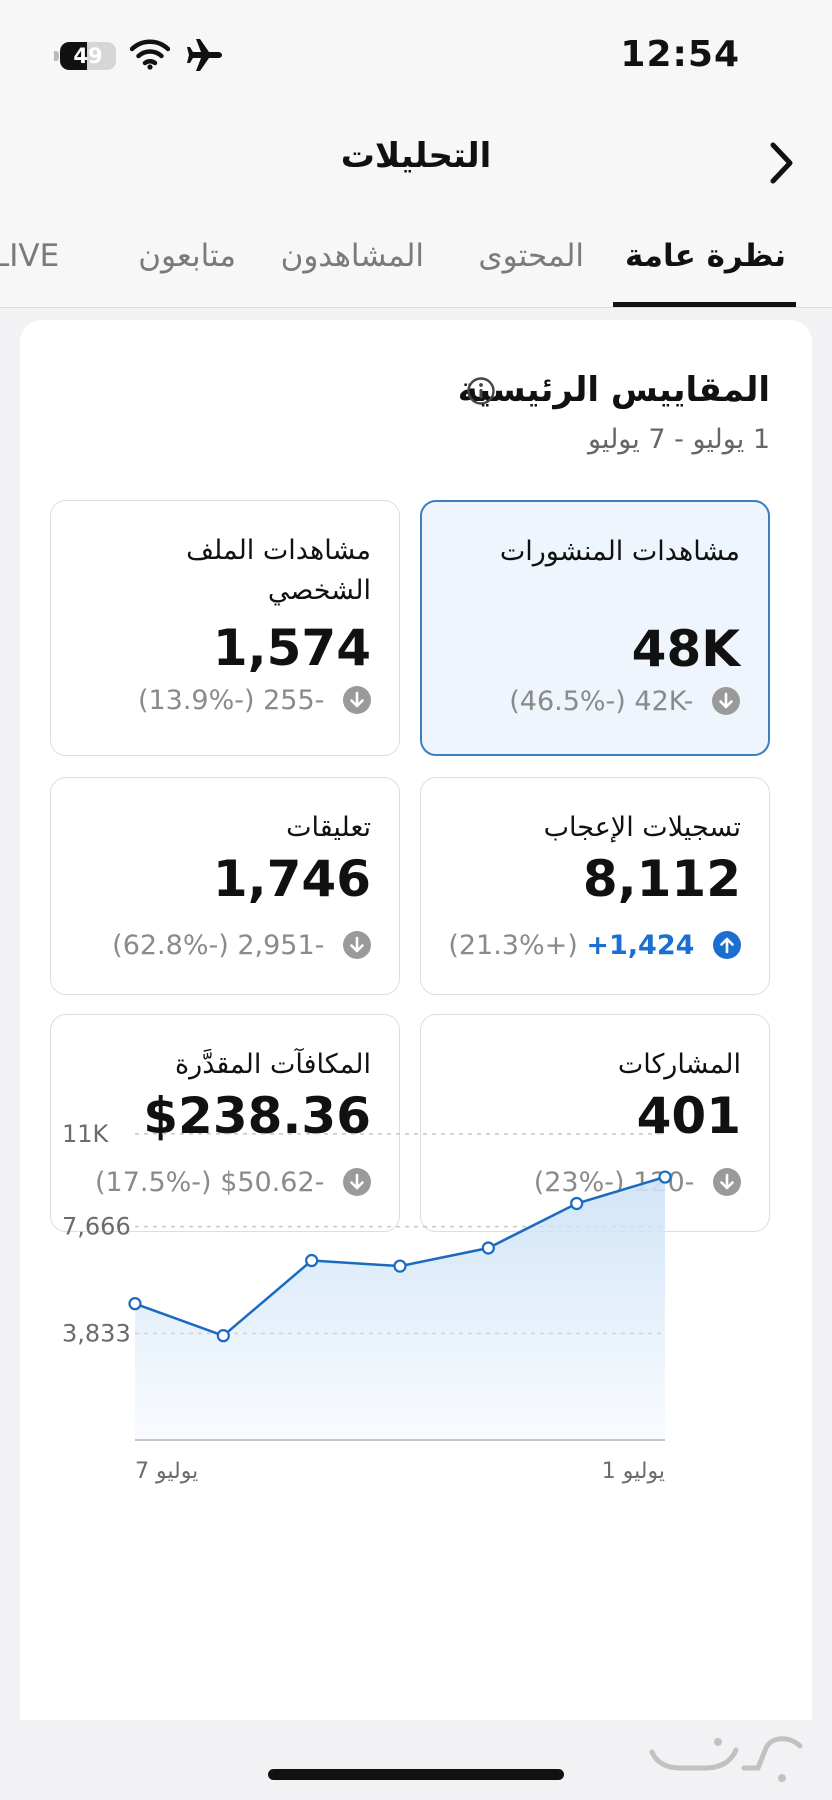 The height and width of the screenshot is (1800, 832). I want to click on arrow-up-circle-icon, so click(727, 945).